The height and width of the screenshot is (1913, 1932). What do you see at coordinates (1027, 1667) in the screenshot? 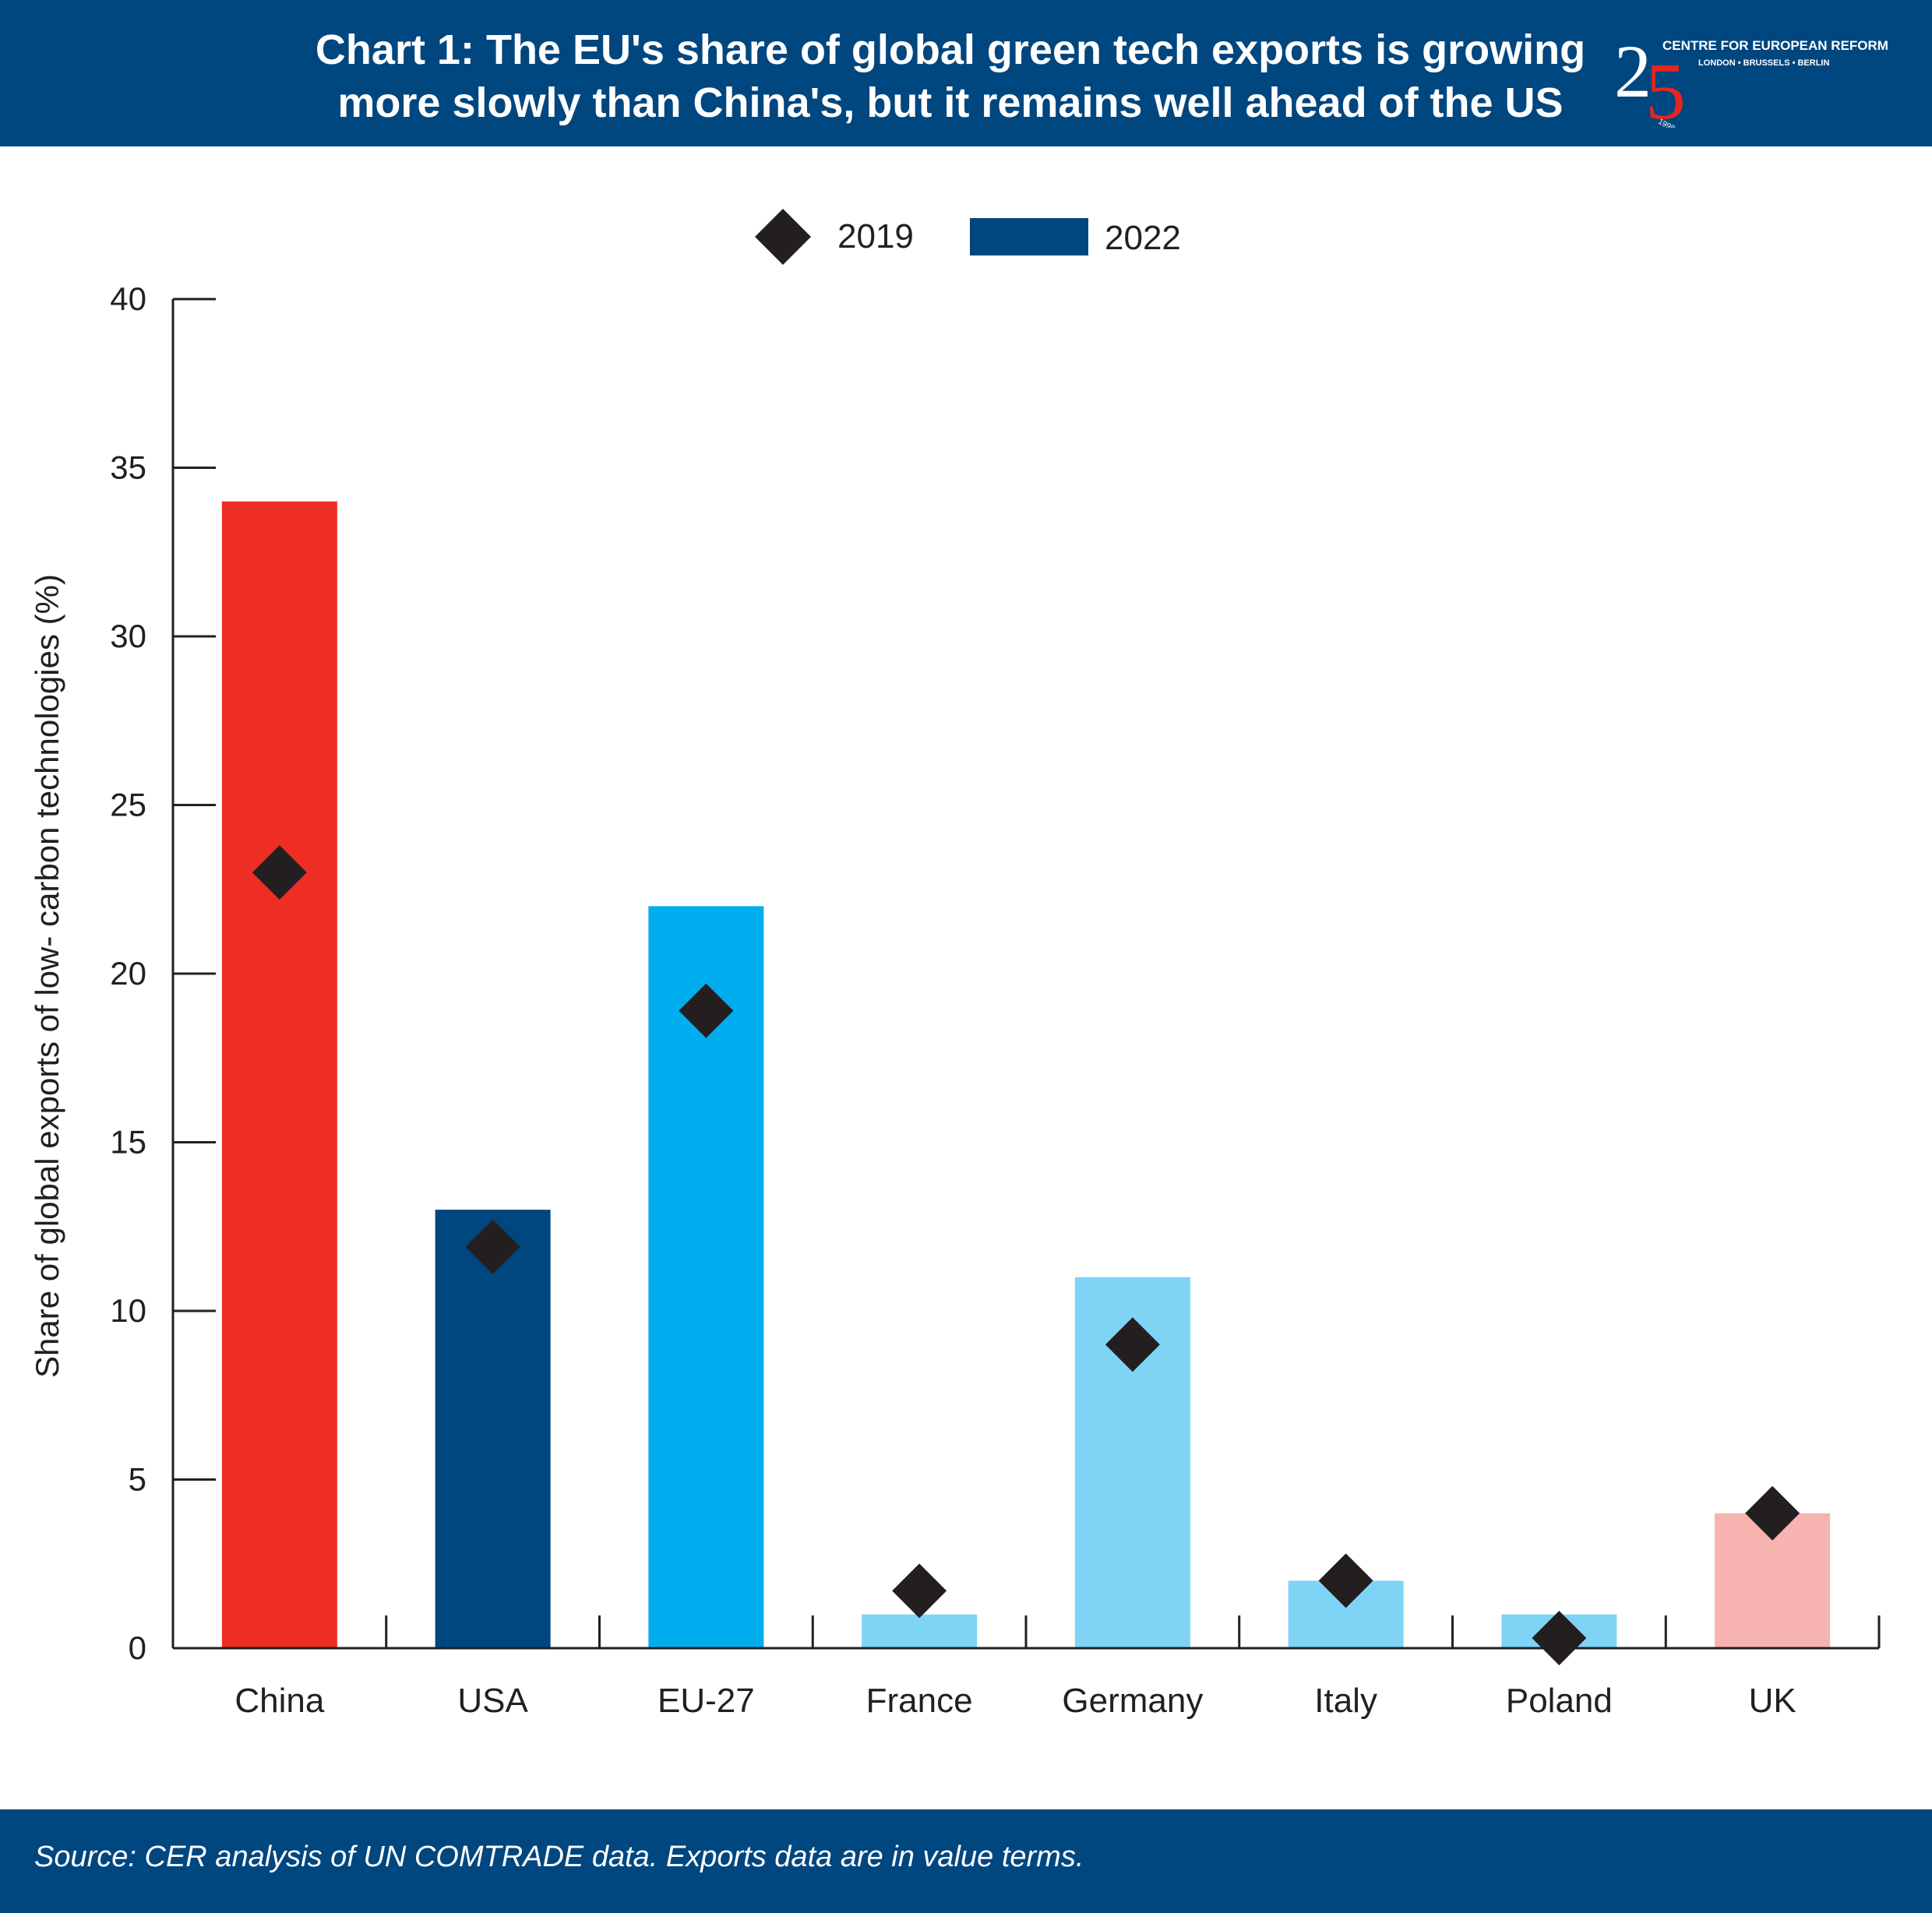
I see `x-axis: China USA EU-27 France Germany Italy Poland UK` at bounding box center [1027, 1667].